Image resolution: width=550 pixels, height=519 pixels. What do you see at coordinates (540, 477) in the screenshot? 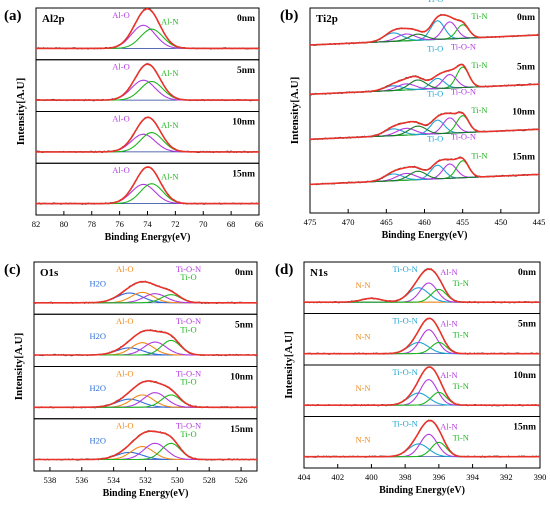
I see `x-tick-label: 390` at bounding box center [540, 477].